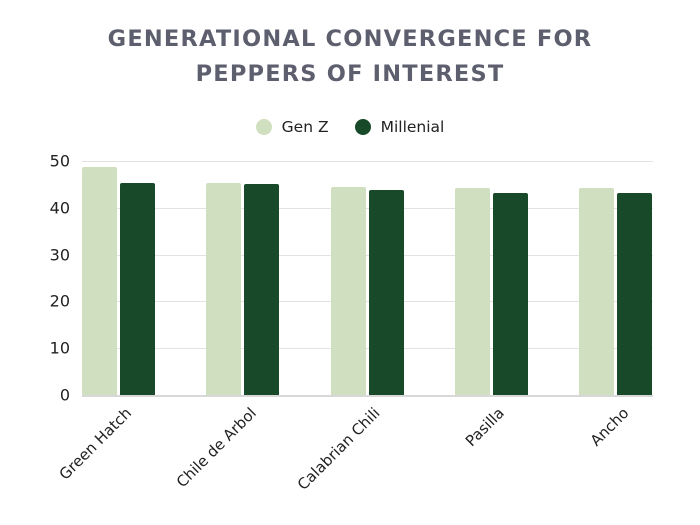  What do you see at coordinates (59, 255) in the screenshot?
I see `y-tick-label: 30` at bounding box center [59, 255].